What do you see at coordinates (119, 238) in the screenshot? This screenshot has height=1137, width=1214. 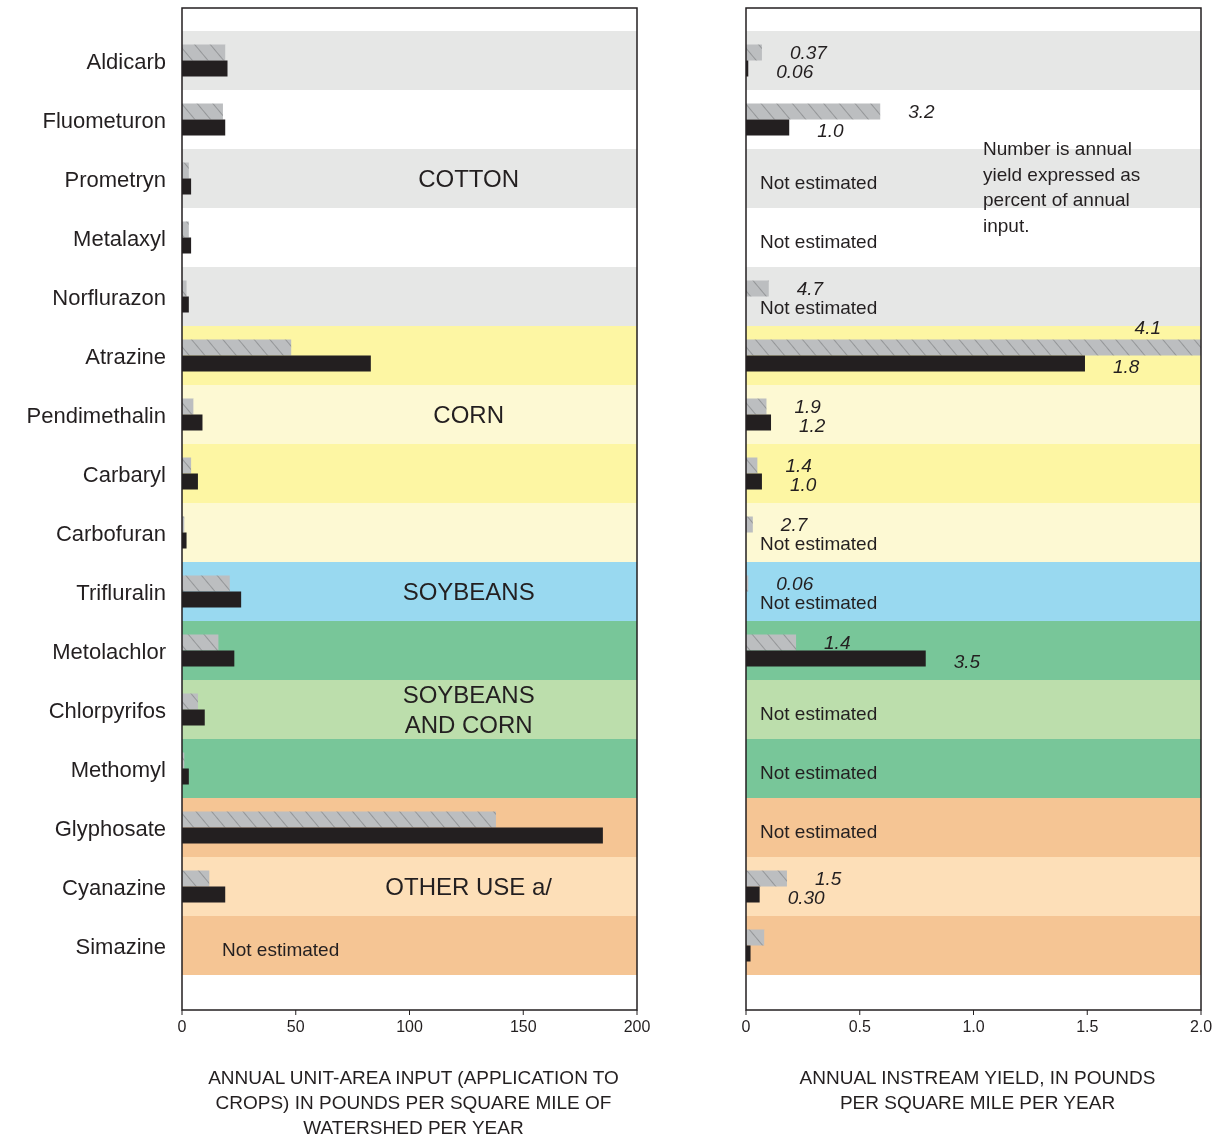 I see `y-tick-label: Metalaxyl` at bounding box center [119, 238].